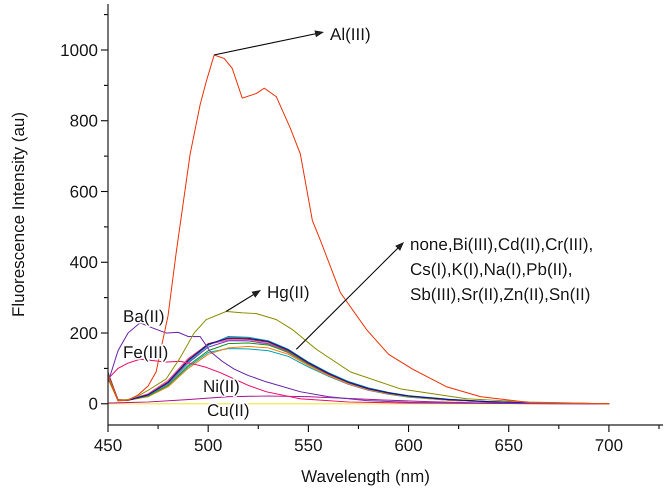 The width and height of the screenshot is (665, 489). What do you see at coordinates (609, 445) in the screenshot?
I see `x-tick-label: 700` at bounding box center [609, 445].